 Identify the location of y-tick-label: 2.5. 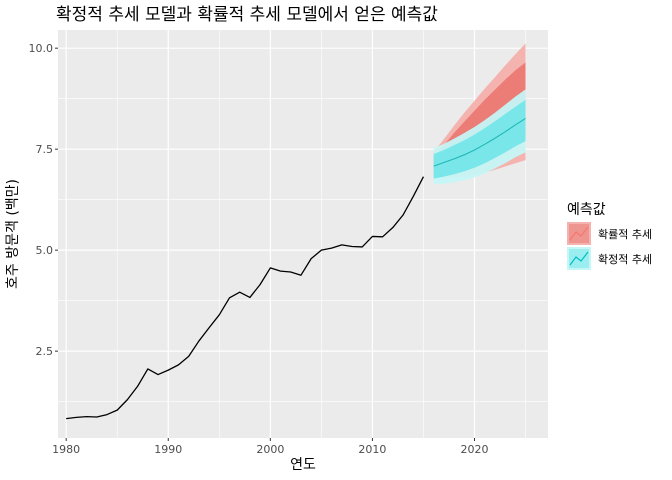
(45, 351).